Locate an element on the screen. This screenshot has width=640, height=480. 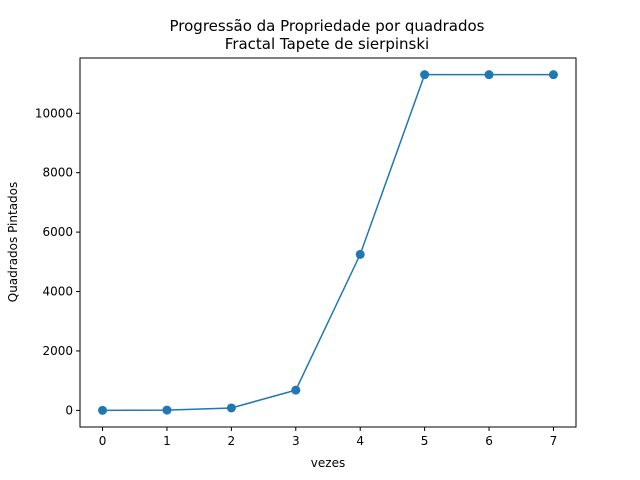
x-tick-label: 5 is located at coordinates (425, 441).